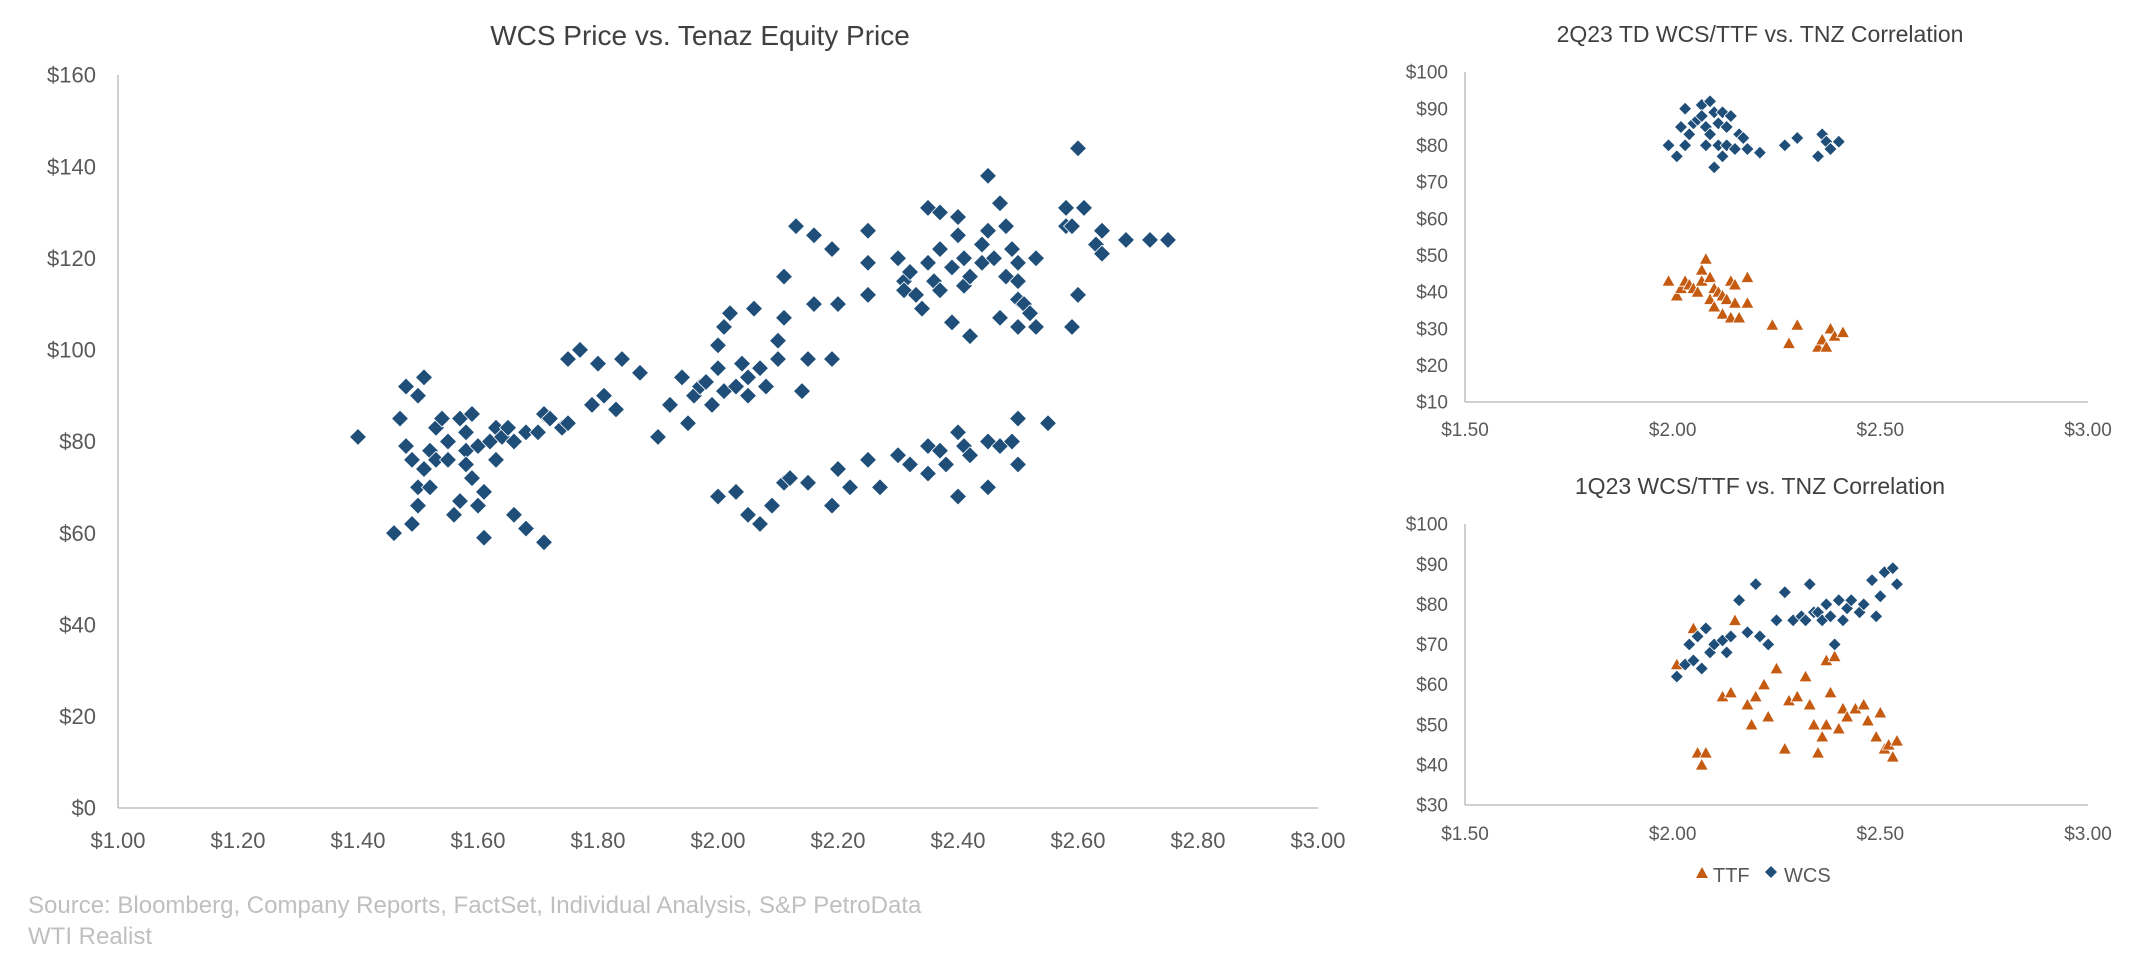 This screenshot has height=972, width=2138. What do you see at coordinates (71, 75) in the screenshot?
I see `main-y-tick-label: $160` at bounding box center [71, 75].